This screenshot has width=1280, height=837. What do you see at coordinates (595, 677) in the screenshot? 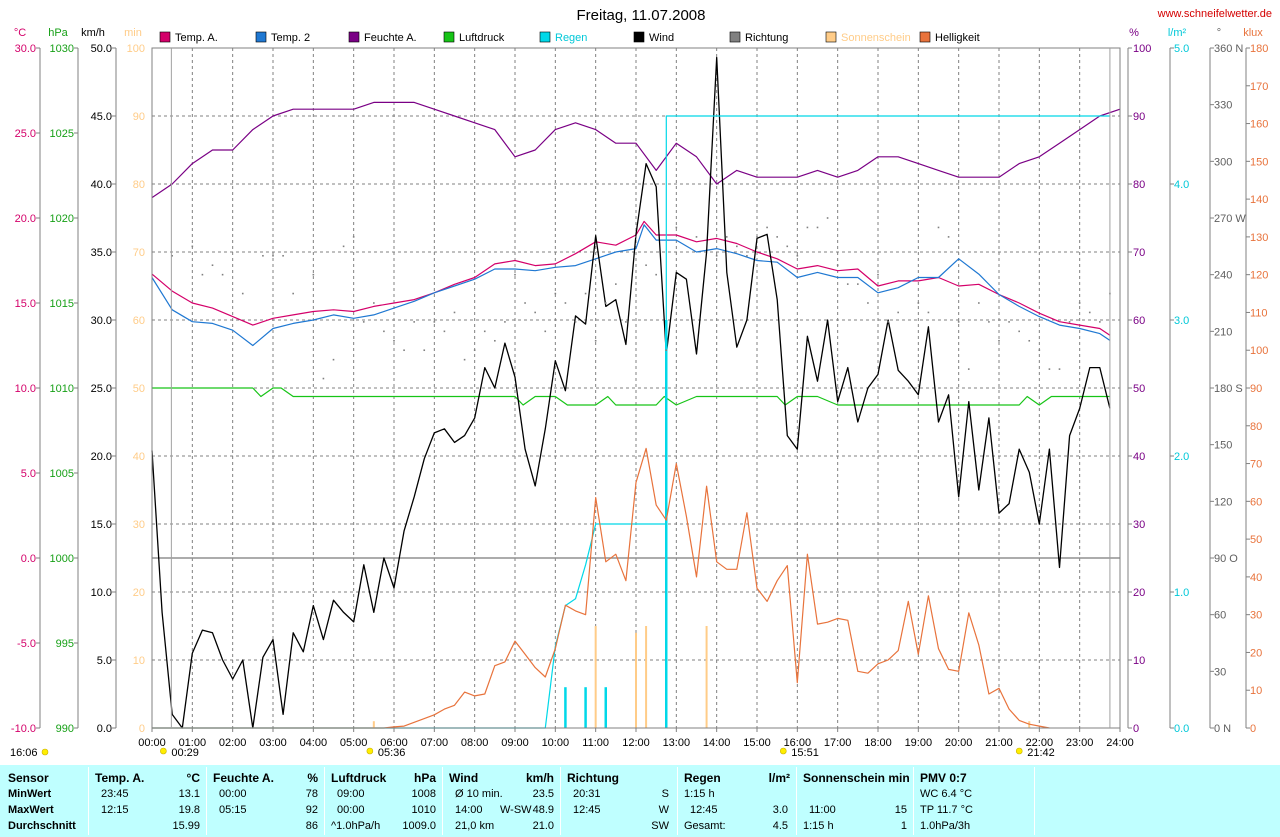
I see `sunshine-bar` at bounding box center [595, 677].